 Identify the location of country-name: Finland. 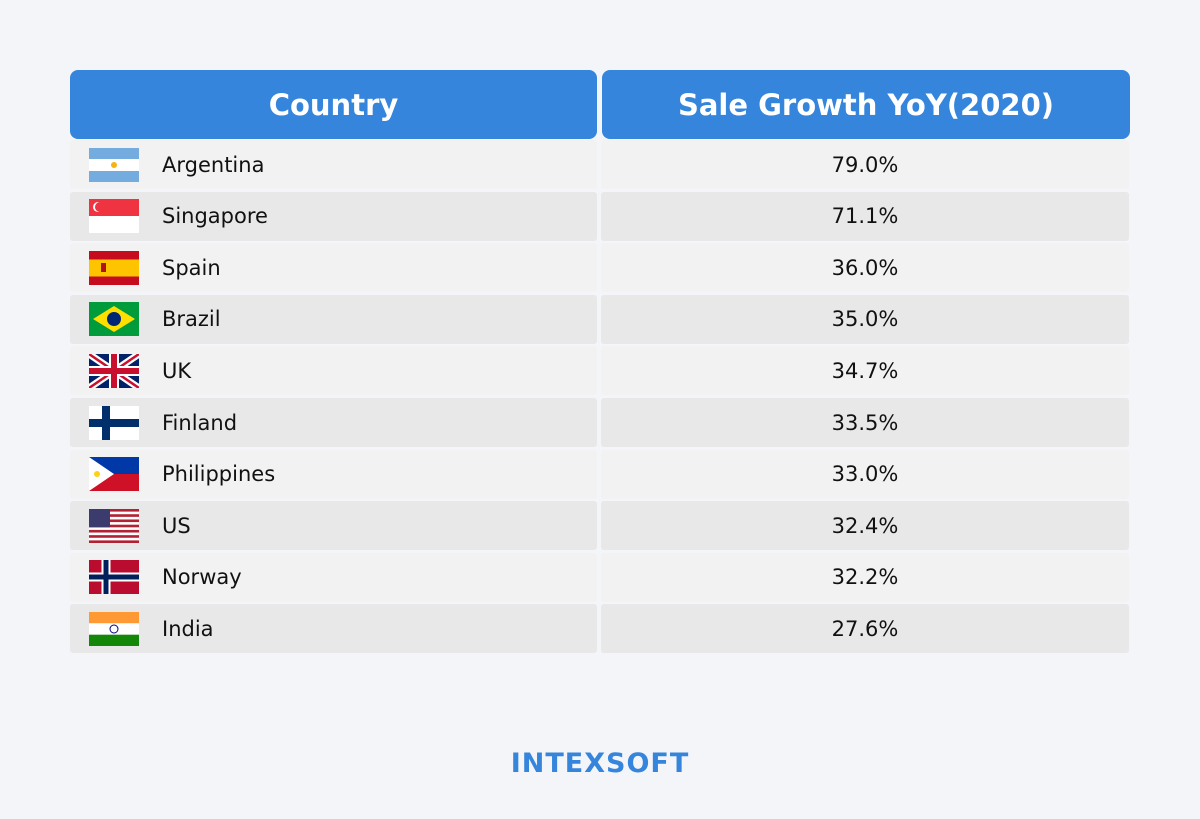
(200, 422).